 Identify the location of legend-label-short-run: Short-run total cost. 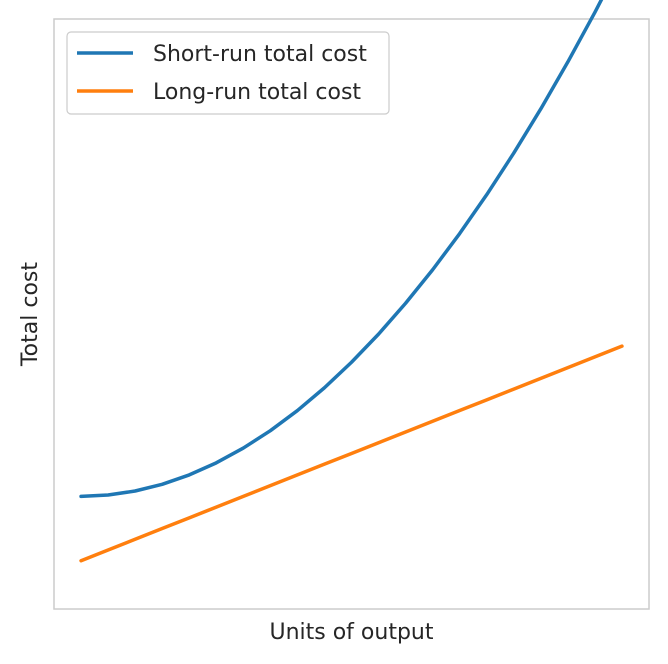
(260, 54).